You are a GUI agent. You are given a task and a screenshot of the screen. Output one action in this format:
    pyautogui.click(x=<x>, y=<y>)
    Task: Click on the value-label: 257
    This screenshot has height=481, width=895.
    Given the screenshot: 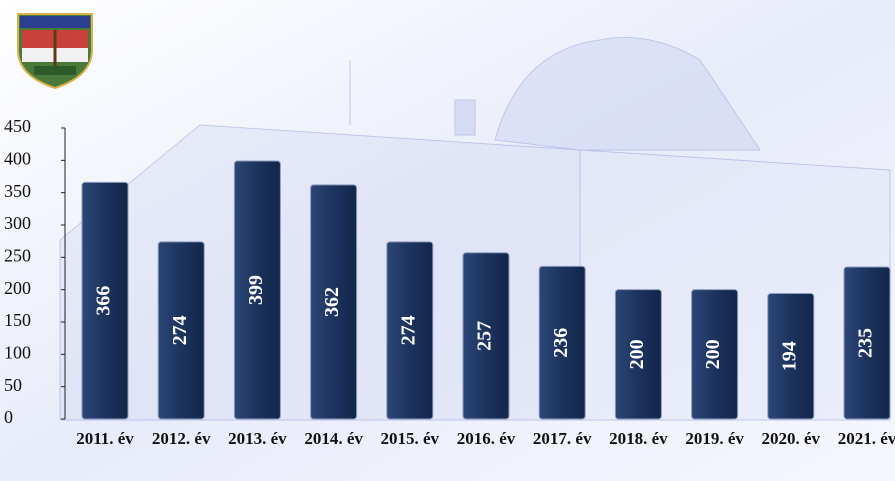 What is the action you would take?
    pyautogui.click(x=485, y=336)
    